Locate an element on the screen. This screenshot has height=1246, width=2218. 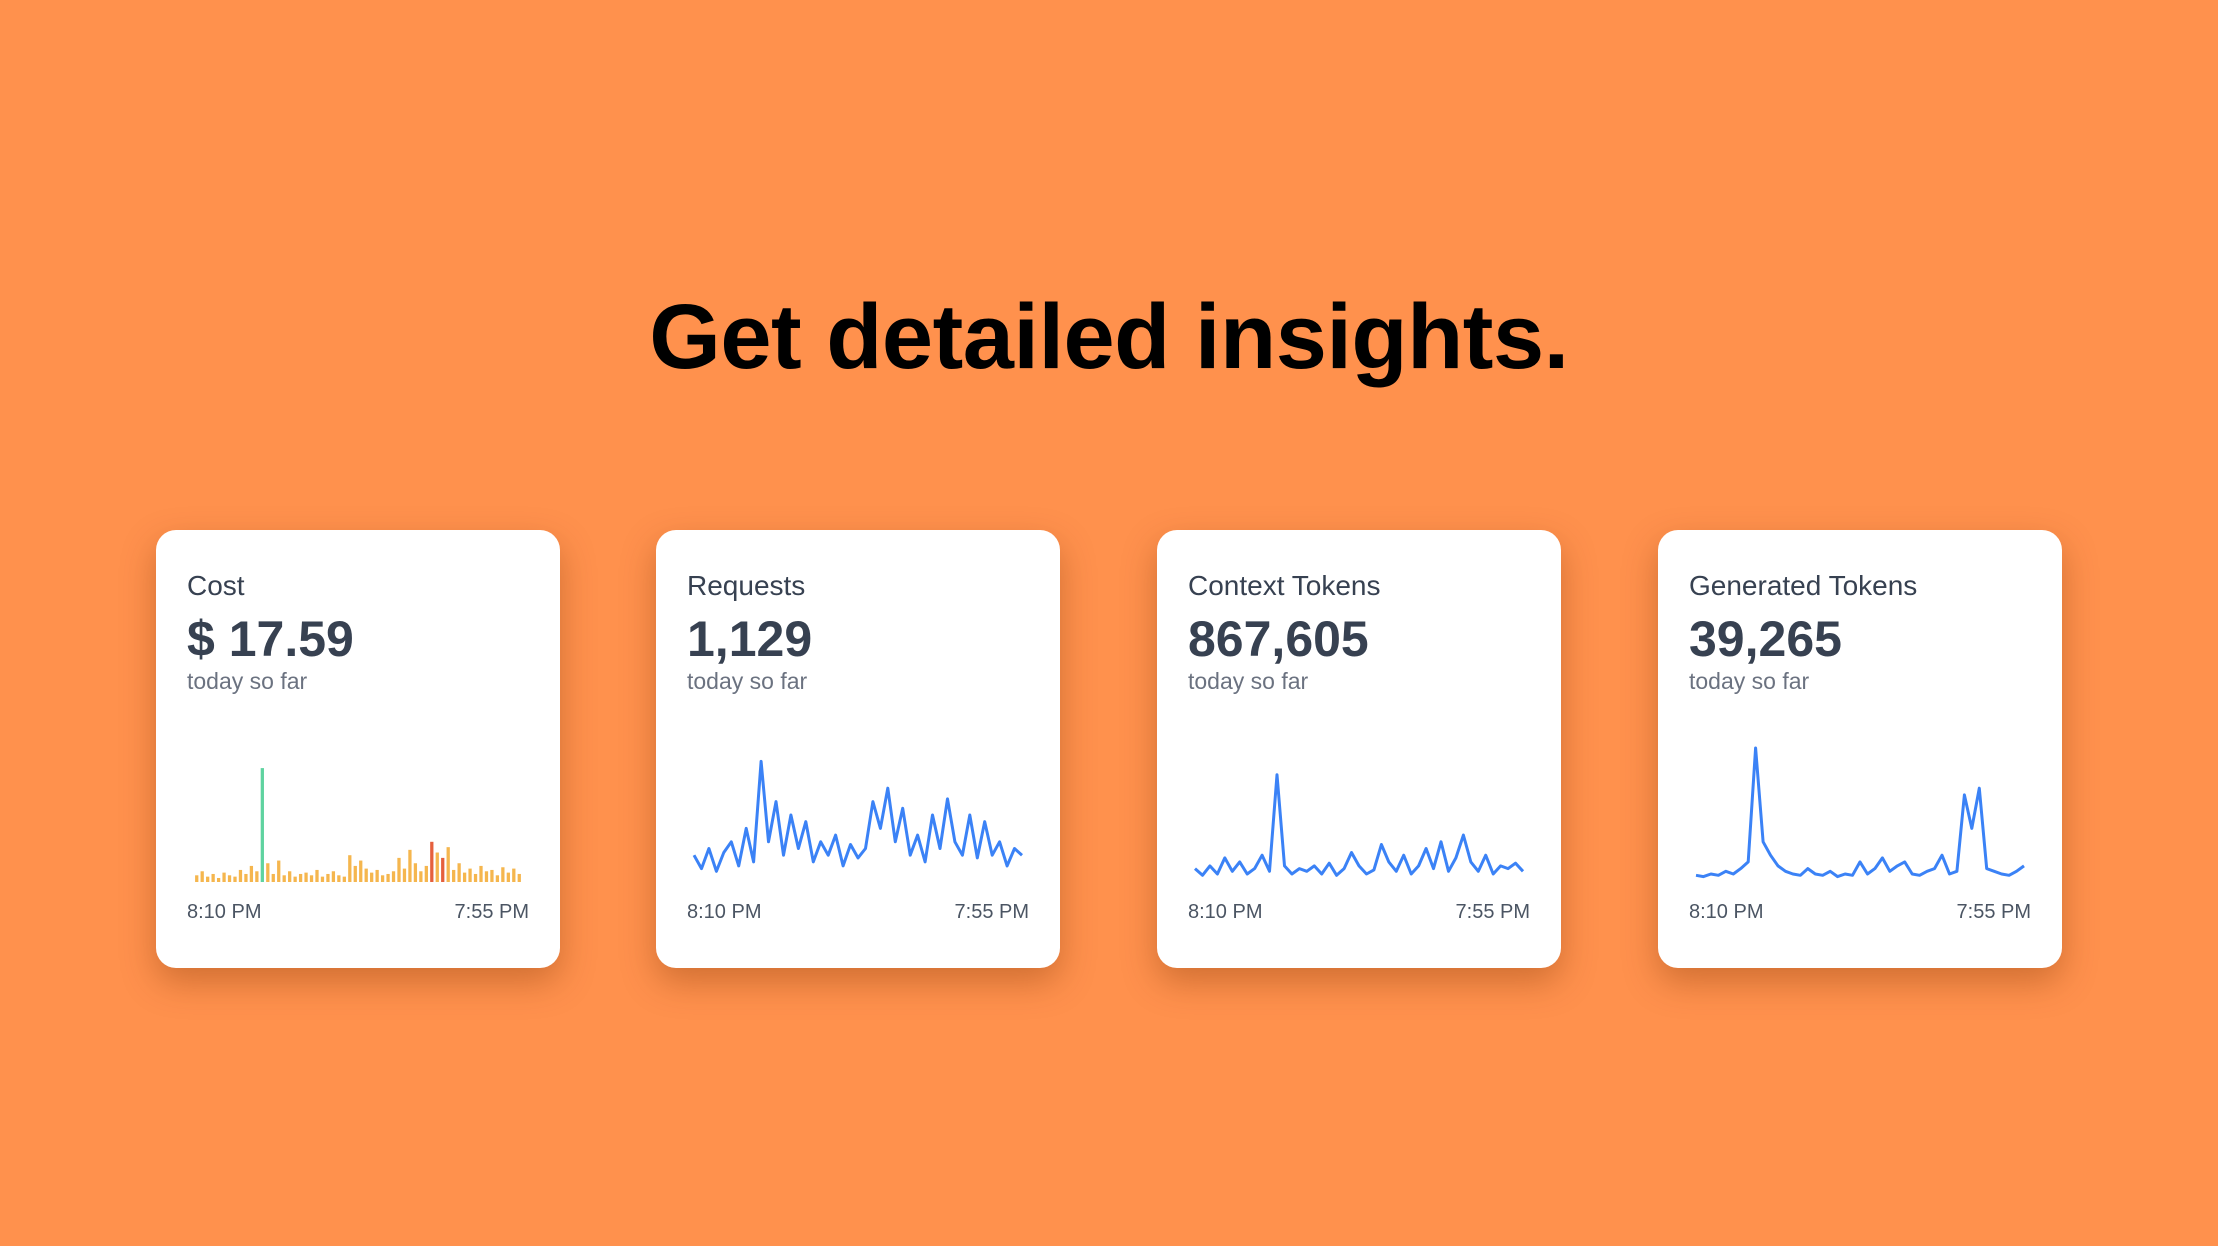
card-value: 39,265 is located at coordinates (1765, 639).